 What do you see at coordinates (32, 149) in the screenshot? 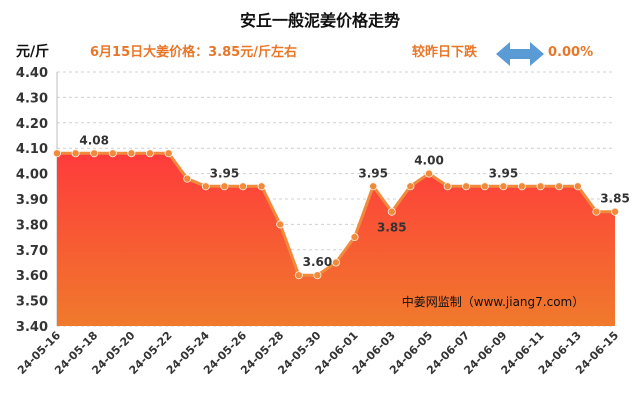
I see `y-tick-label: 4.10` at bounding box center [32, 149].